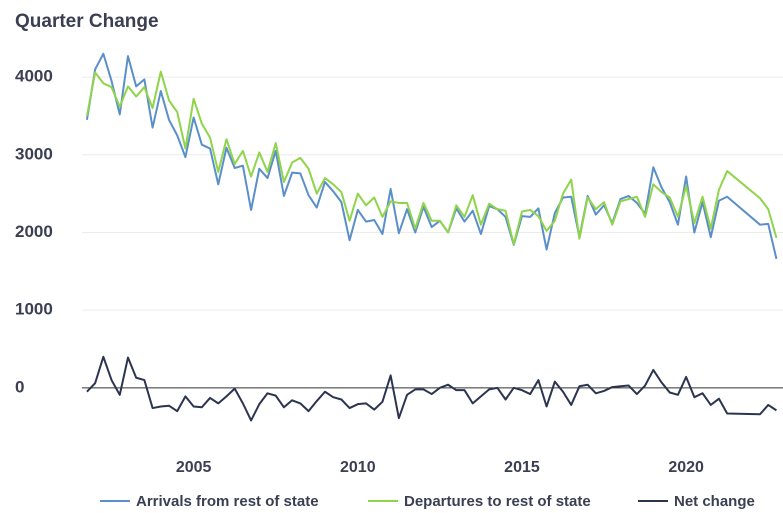 The width and height of the screenshot is (783, 513). Describe the element at coordinates (34, 231) in the screenshot. I see `y-tick-label: 2000` at that location.